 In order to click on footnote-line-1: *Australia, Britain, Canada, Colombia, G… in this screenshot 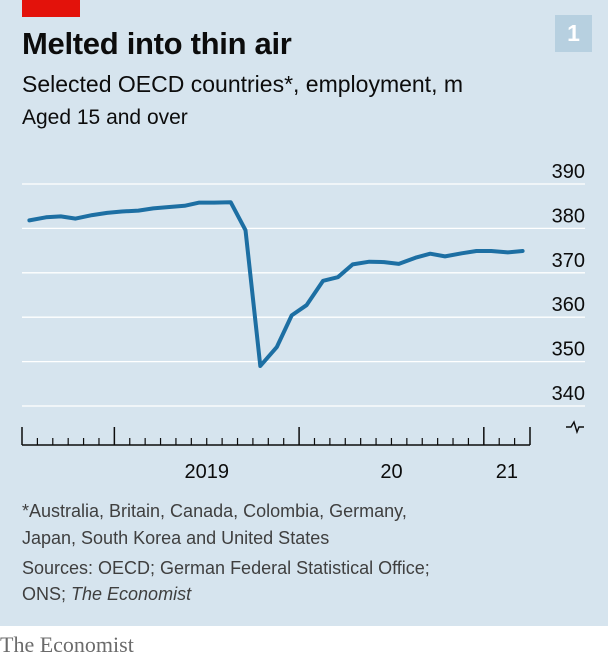, I will do `click(214, 511)`.